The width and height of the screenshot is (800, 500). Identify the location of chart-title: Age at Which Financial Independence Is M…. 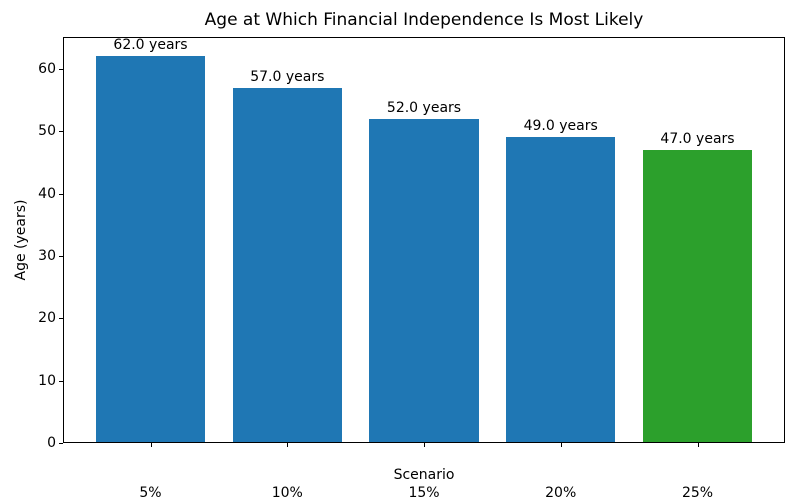
(424, 20).